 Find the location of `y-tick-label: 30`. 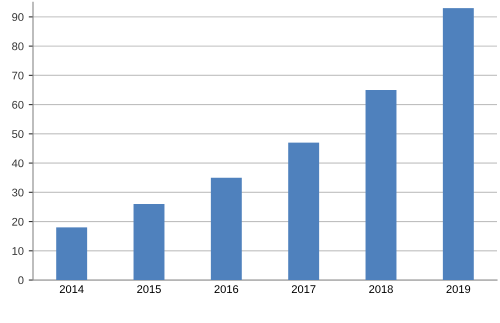

y-tick-label: 30 is located at coordinates (18, 192).